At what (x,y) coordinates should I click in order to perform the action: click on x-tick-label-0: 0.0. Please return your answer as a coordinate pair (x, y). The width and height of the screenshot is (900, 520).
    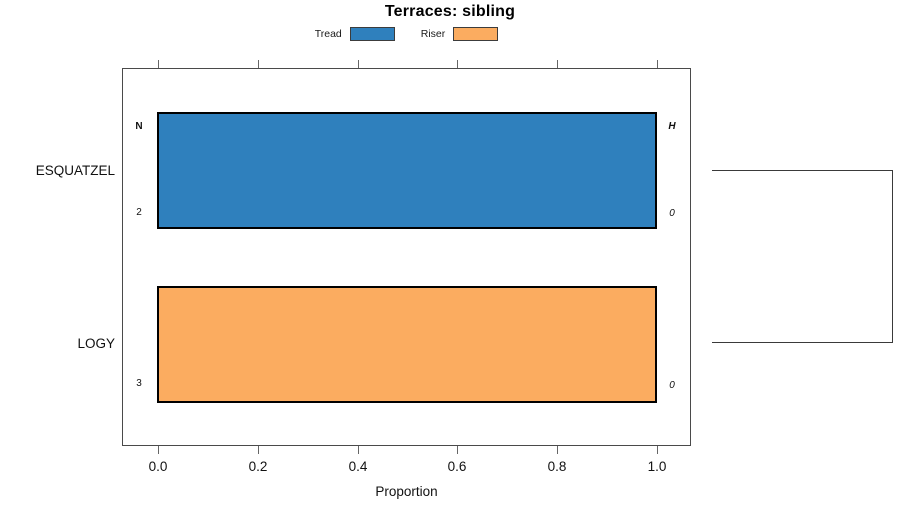
    Looking at the image, I should click on (158, 466).